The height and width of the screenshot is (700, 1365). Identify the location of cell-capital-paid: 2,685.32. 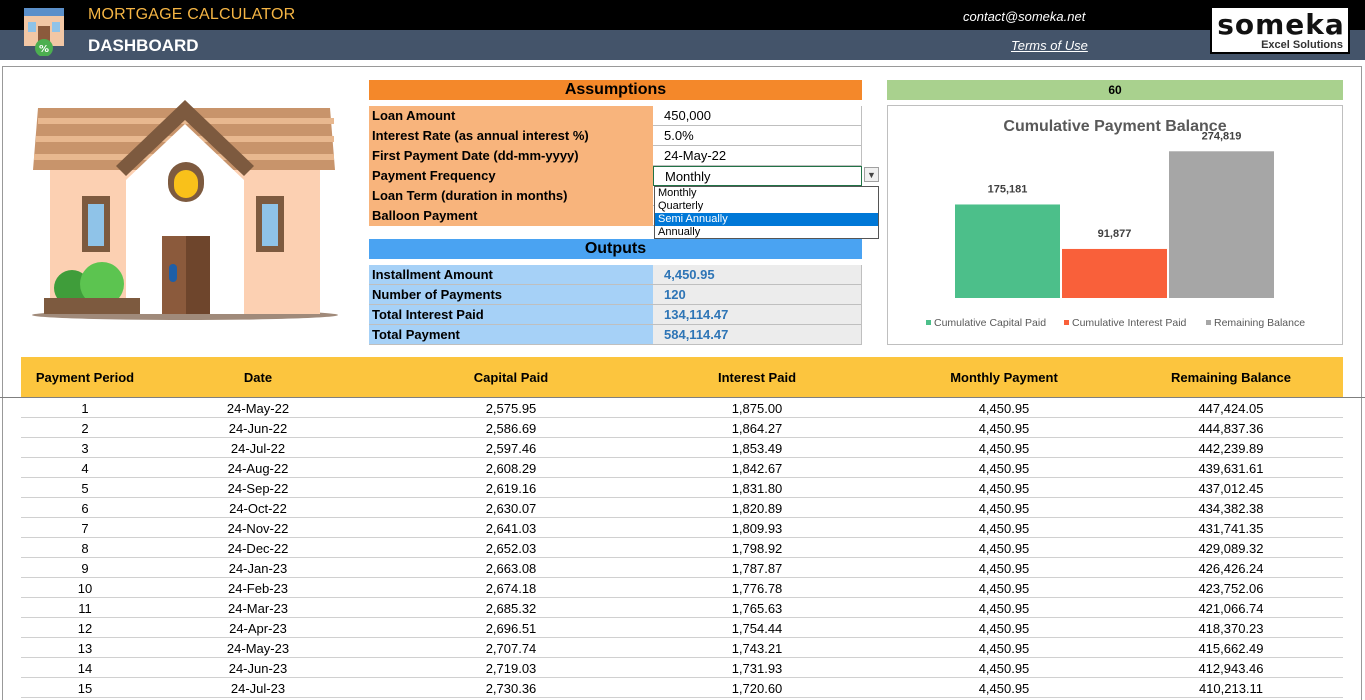
(511, 608).